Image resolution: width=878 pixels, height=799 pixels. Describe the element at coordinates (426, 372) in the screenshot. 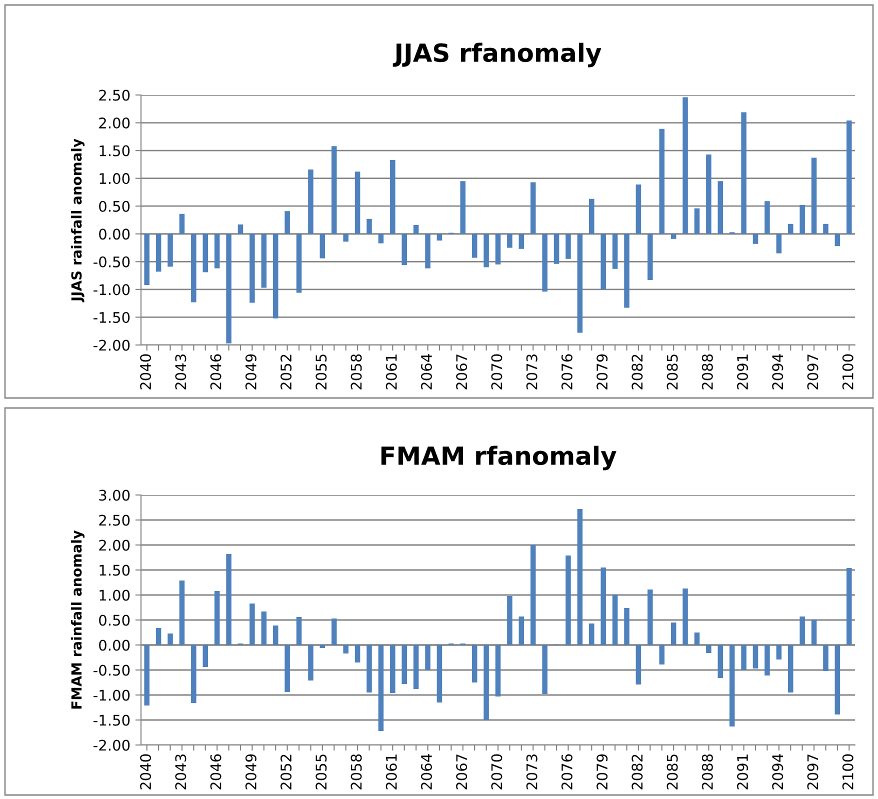

I see `x-tick-label: 2064` at that location.